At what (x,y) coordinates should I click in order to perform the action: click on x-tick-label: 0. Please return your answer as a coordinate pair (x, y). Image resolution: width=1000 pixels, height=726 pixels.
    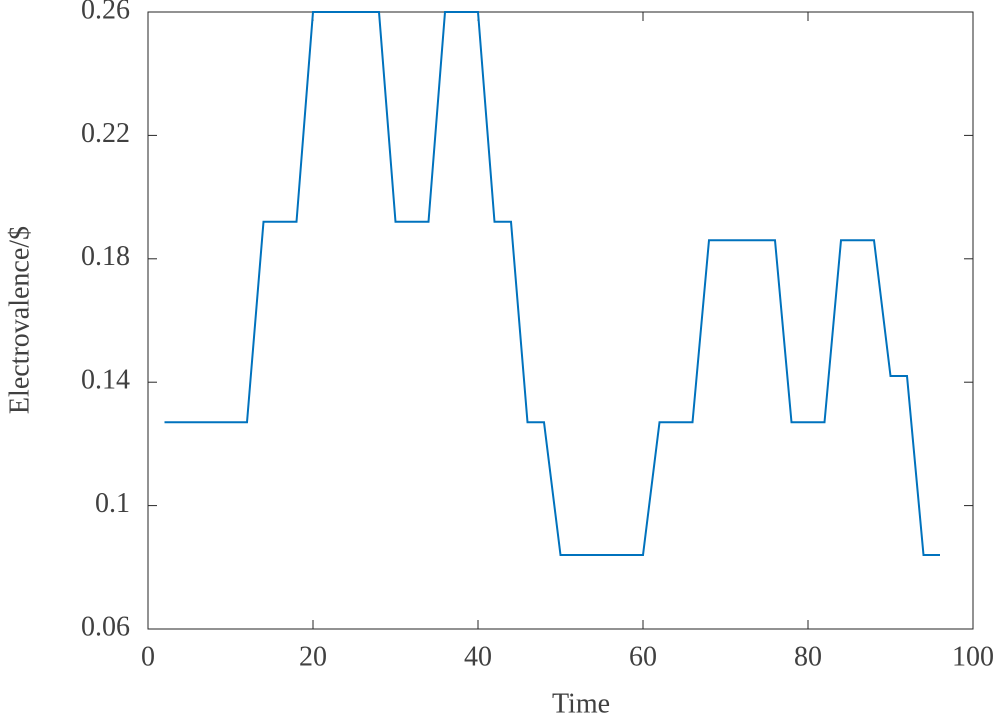
    Looking at the image, I should click on (148, 656).